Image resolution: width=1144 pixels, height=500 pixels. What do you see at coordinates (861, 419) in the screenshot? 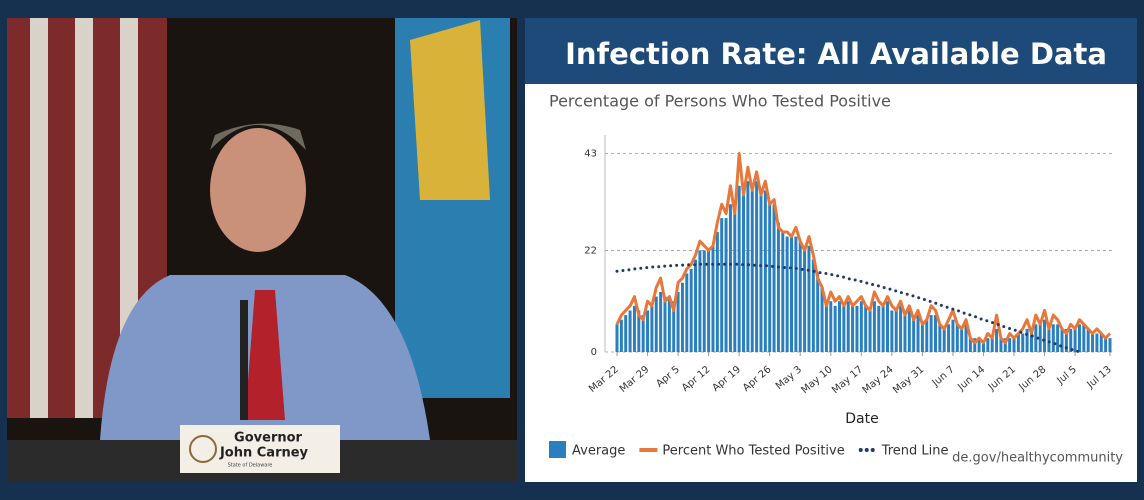
I see `x-axis-title: Date` at bounding box center [861, 419].